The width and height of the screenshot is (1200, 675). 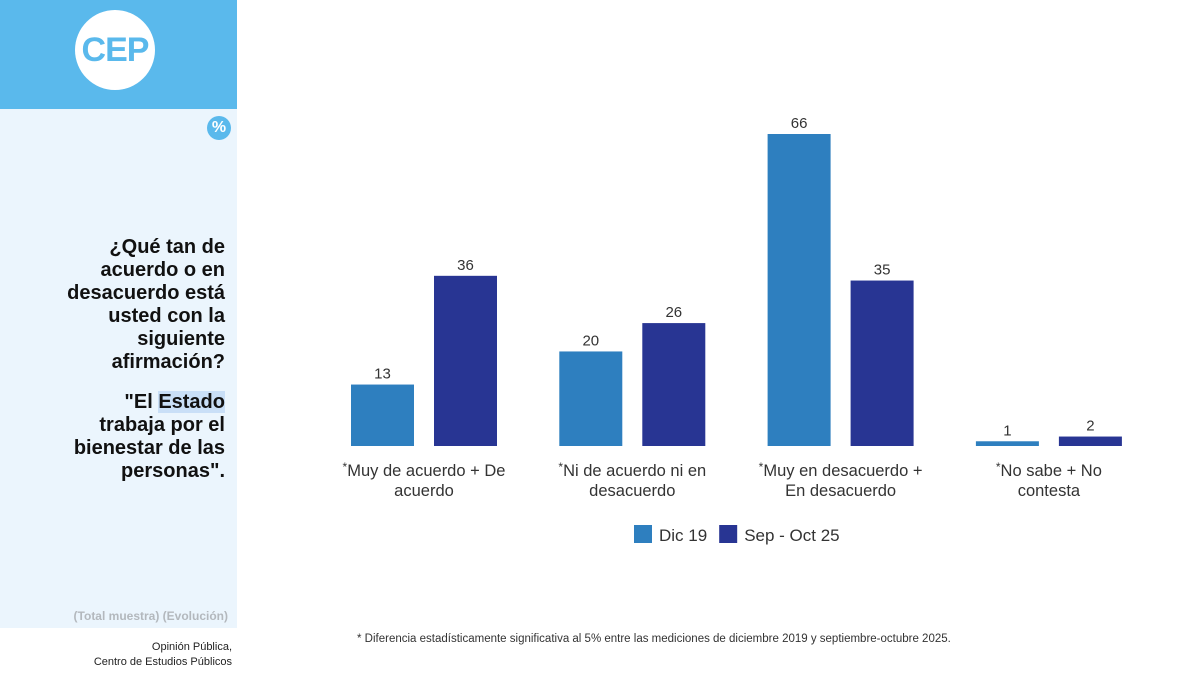 What do you see at coordinates (191, 647) in the screenshot?
I see `source-line-1: Opinión Pública,` at bounding box center [191, 647].